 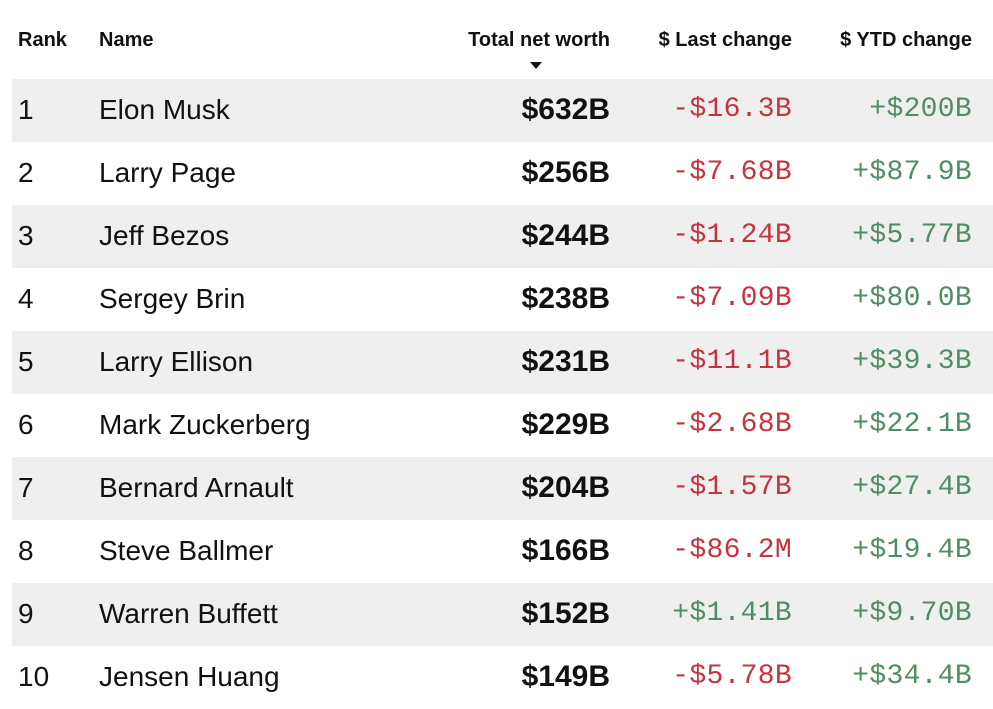 I want to click on last-change-cell: -$11.1B, so click(x=732, y=361).